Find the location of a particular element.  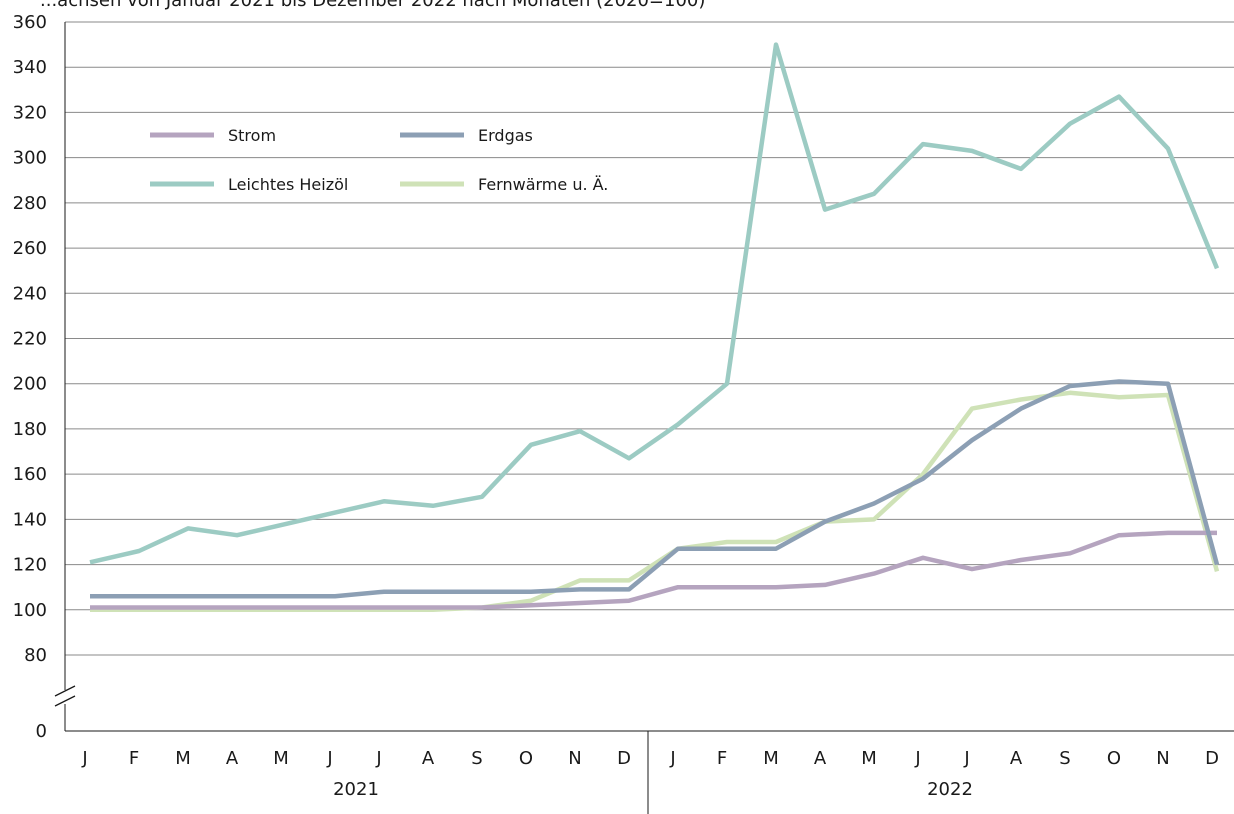

y-tick-label: 120 is located at coordinates (30, 565).